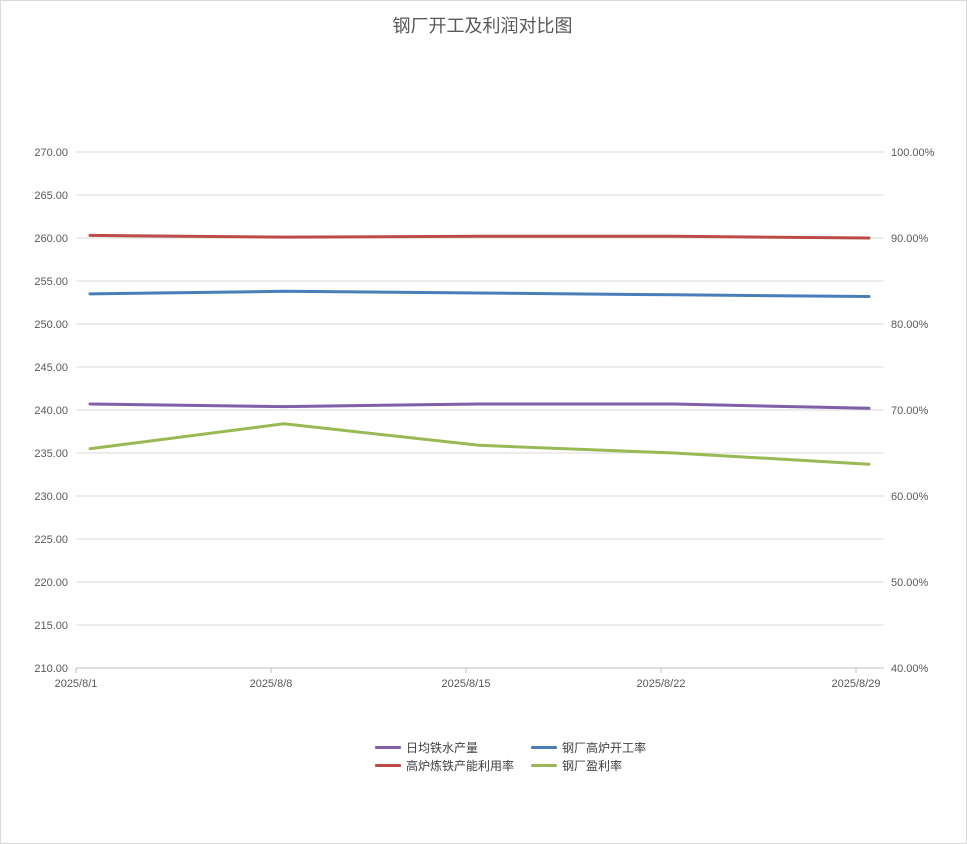 Image resolution: width=967 pixels, height=844 pixels. I want to click on legend-item-daily-hot-metal: 日均铁水产量, so click(426, 747).